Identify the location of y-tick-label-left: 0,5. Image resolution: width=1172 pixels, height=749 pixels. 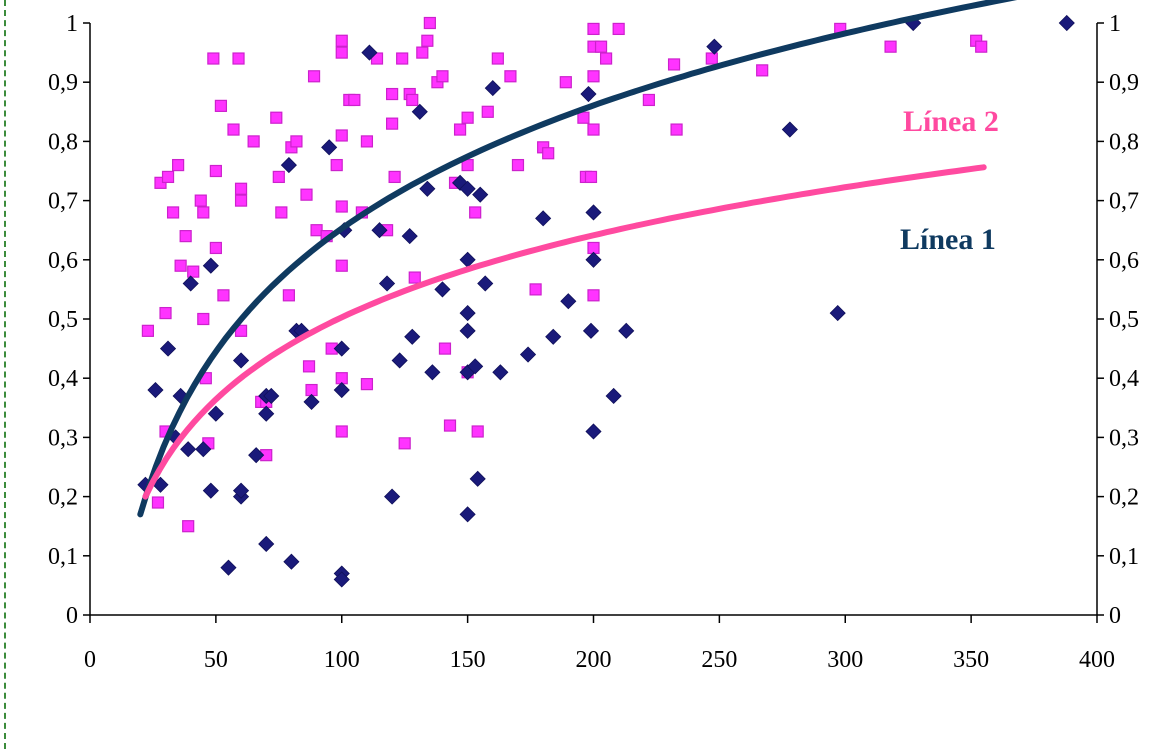
(63, 320).